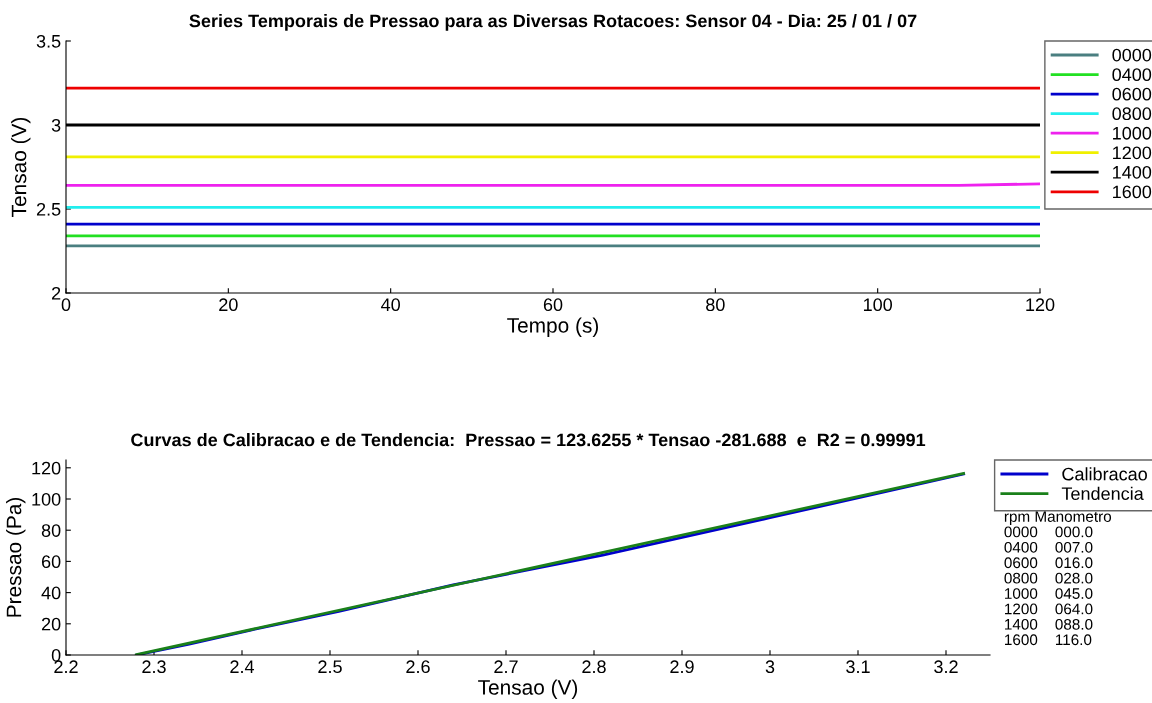 Image resolution: width=1152 pixels, height=703 pixels. What do you see at coordinates (16, 557) in the screenshot?
I see `y-axis-title: Pressao (Pa)` at bounding box center [16, 557].